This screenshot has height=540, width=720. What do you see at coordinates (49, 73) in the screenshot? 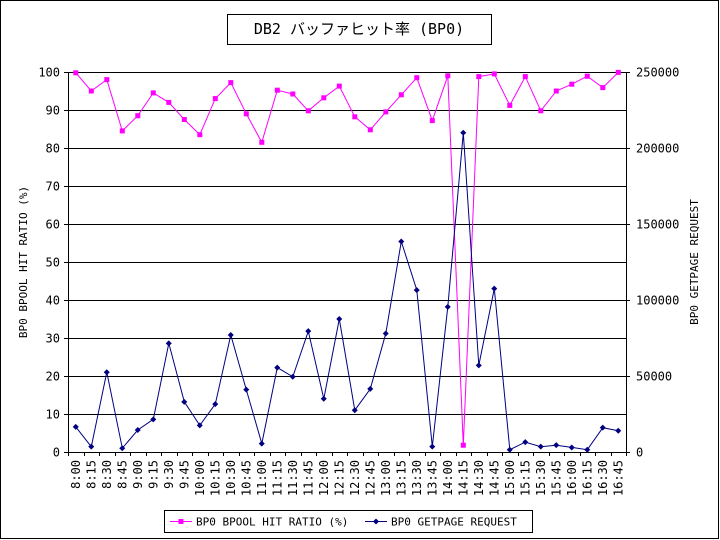
I see `y-left-tick-label: 100` at bounding box center [49, 73].